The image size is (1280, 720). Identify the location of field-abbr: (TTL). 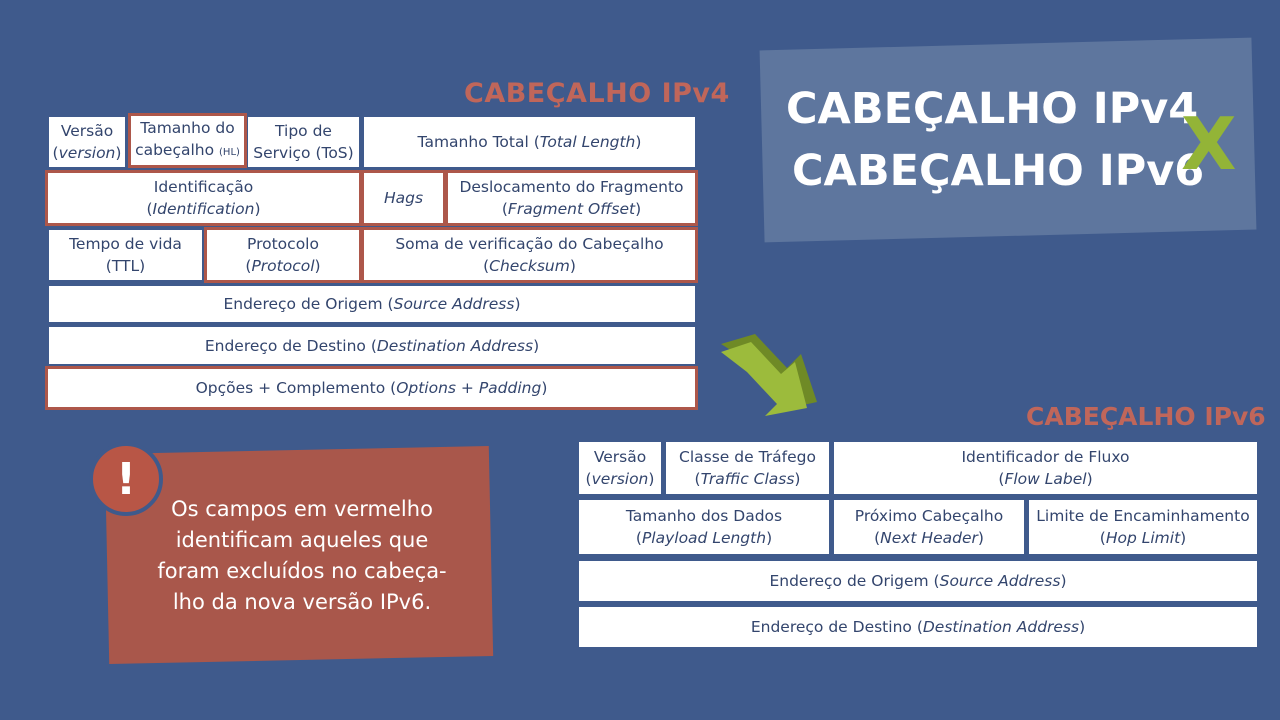
(125, 266).